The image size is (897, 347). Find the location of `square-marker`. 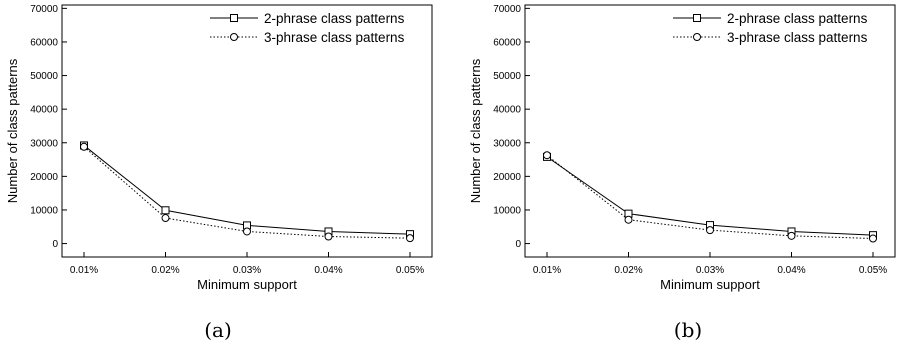

square-marker is located at coordinates (165, 210).